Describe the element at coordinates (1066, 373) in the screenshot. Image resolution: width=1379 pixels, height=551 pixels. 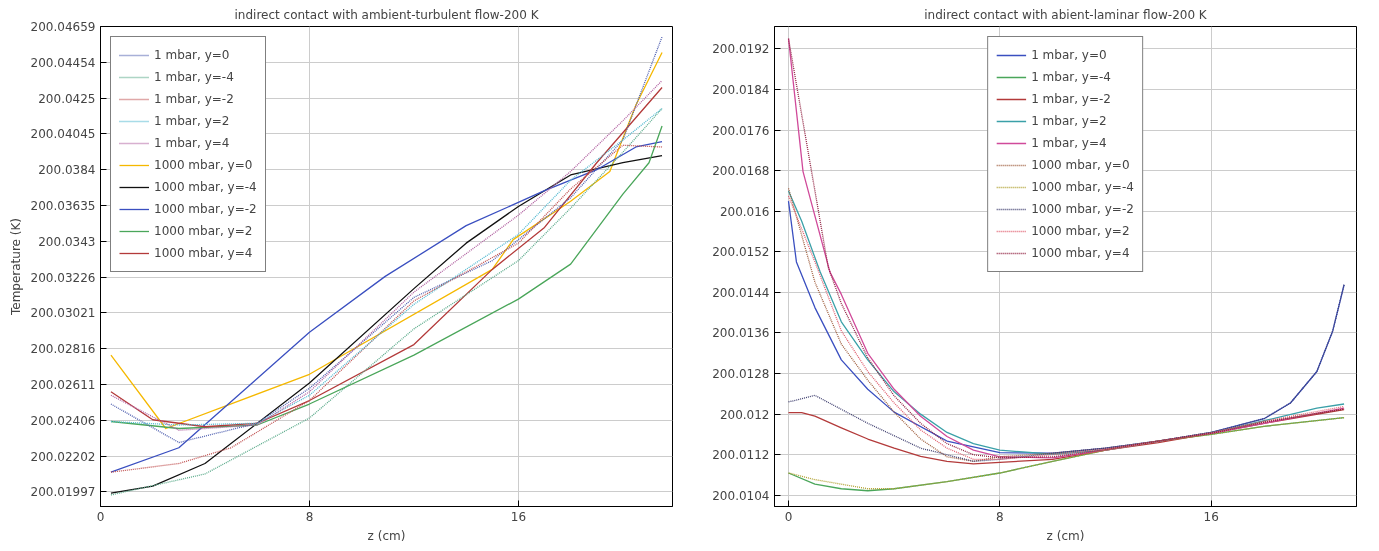
I see `line-series` at that location.